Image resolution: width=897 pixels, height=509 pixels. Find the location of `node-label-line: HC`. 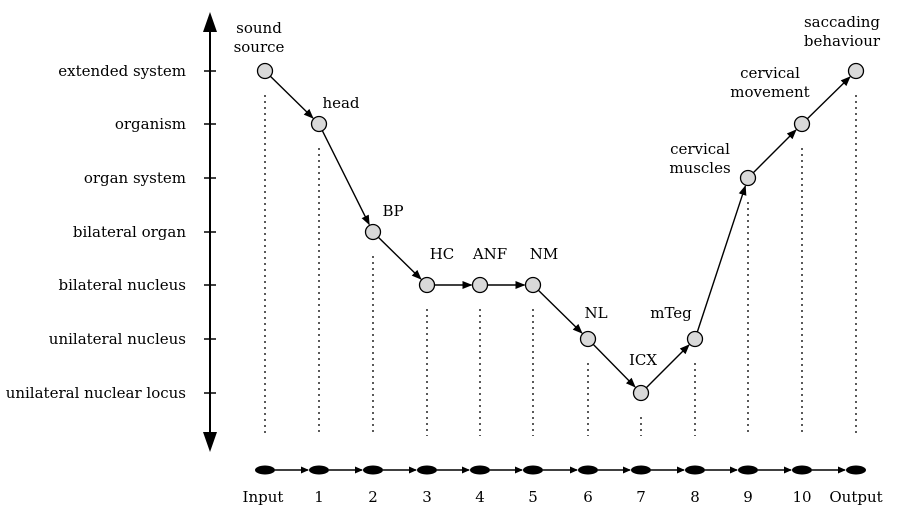

node-label-line: HC is located at coordinates (442, 254).